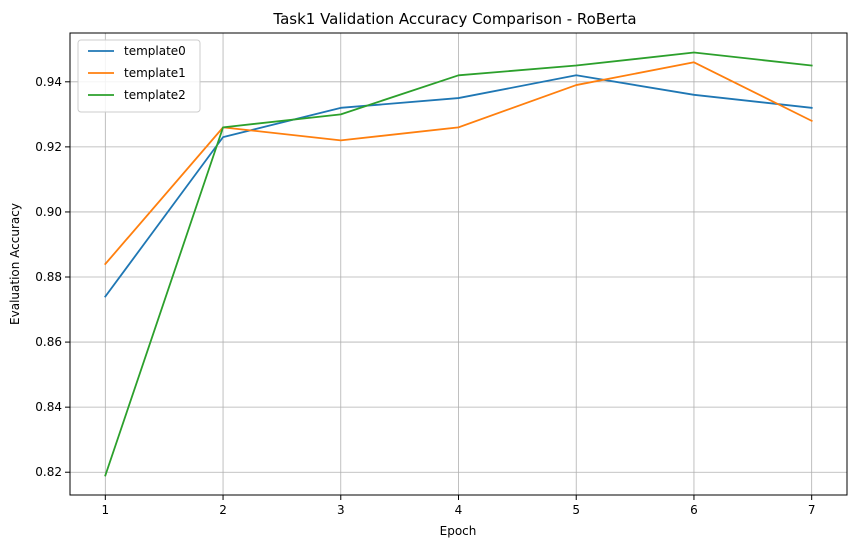  Describe the element at coordinates (223, 510) in the screenshot. I see `x-tick-label: 2` at that location.